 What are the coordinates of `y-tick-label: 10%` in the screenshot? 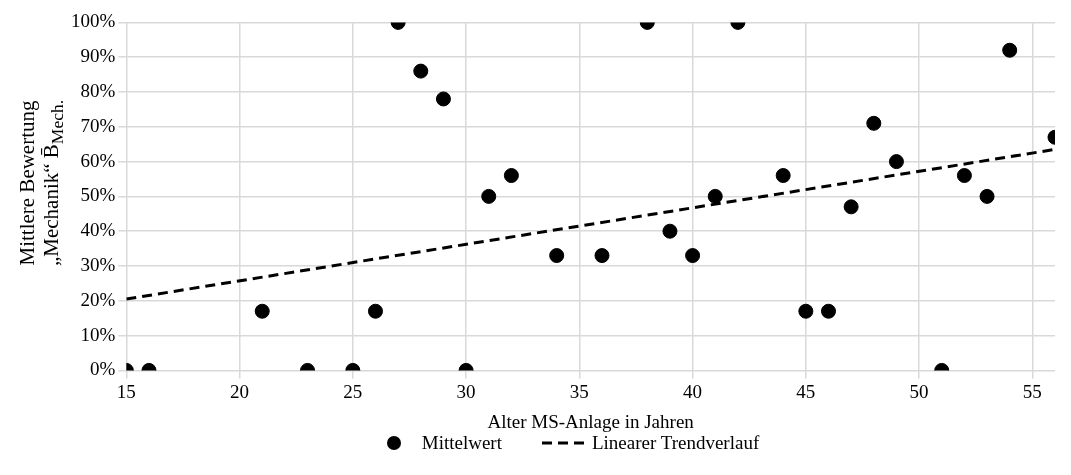 It's located at (98, 334).